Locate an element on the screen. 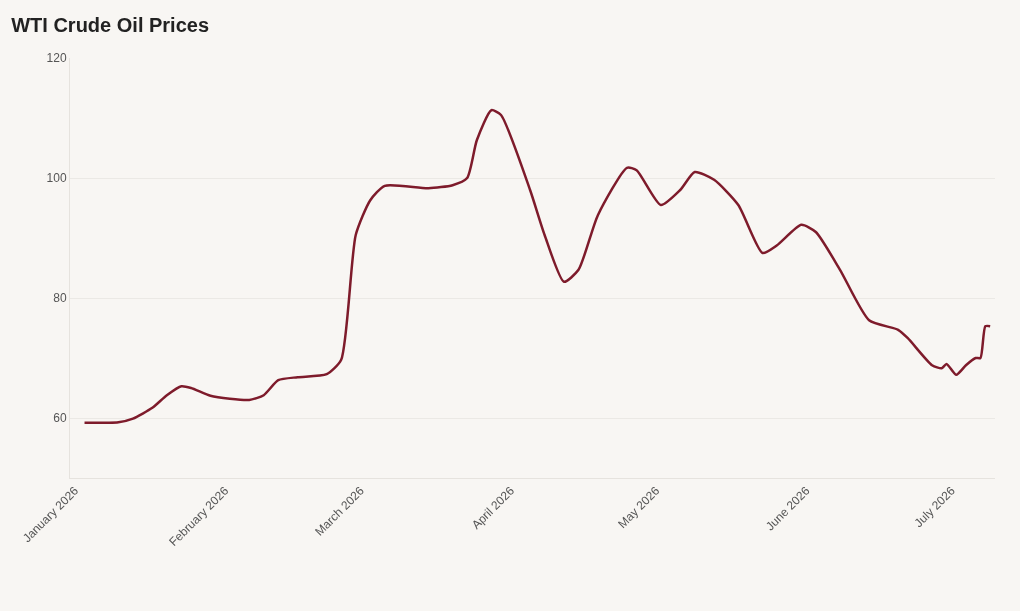 Image resolution: width=1020 pixels, height=611 pixels. chart-title: WTI Crude Oil Prices is located at coordinates (110, 25).